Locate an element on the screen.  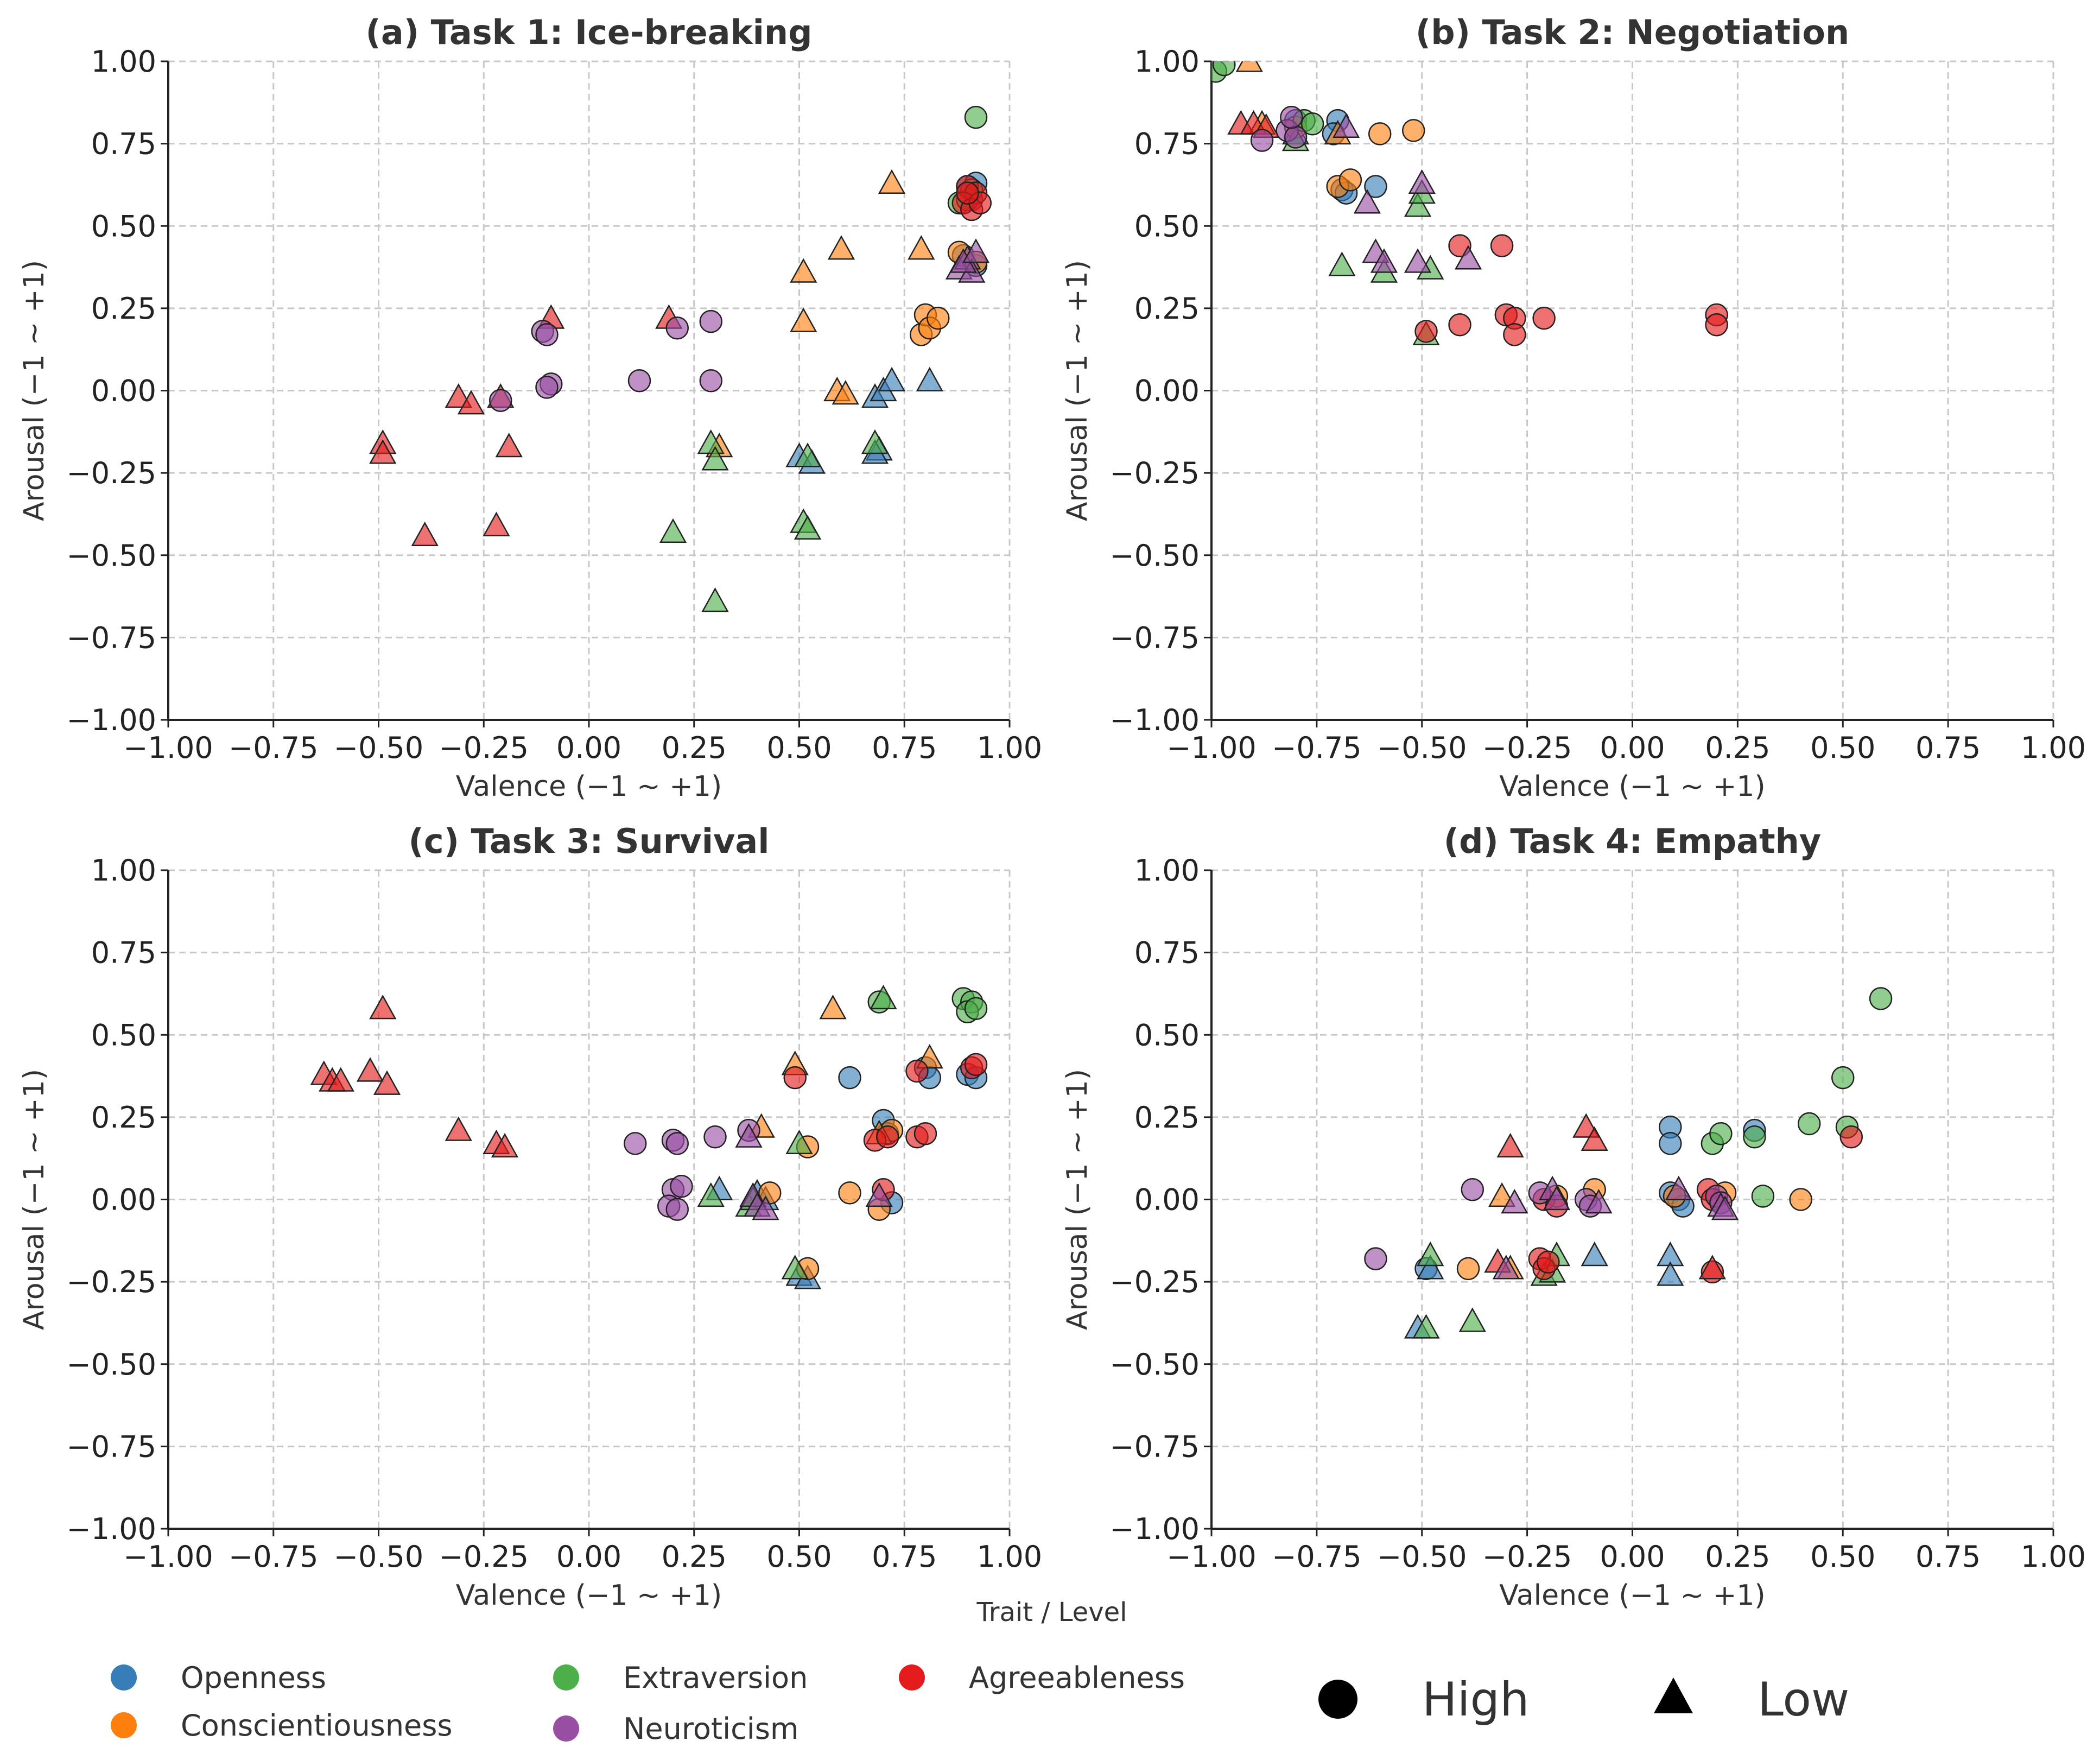
legend-label: High is located at coordinates (1476, 1700).